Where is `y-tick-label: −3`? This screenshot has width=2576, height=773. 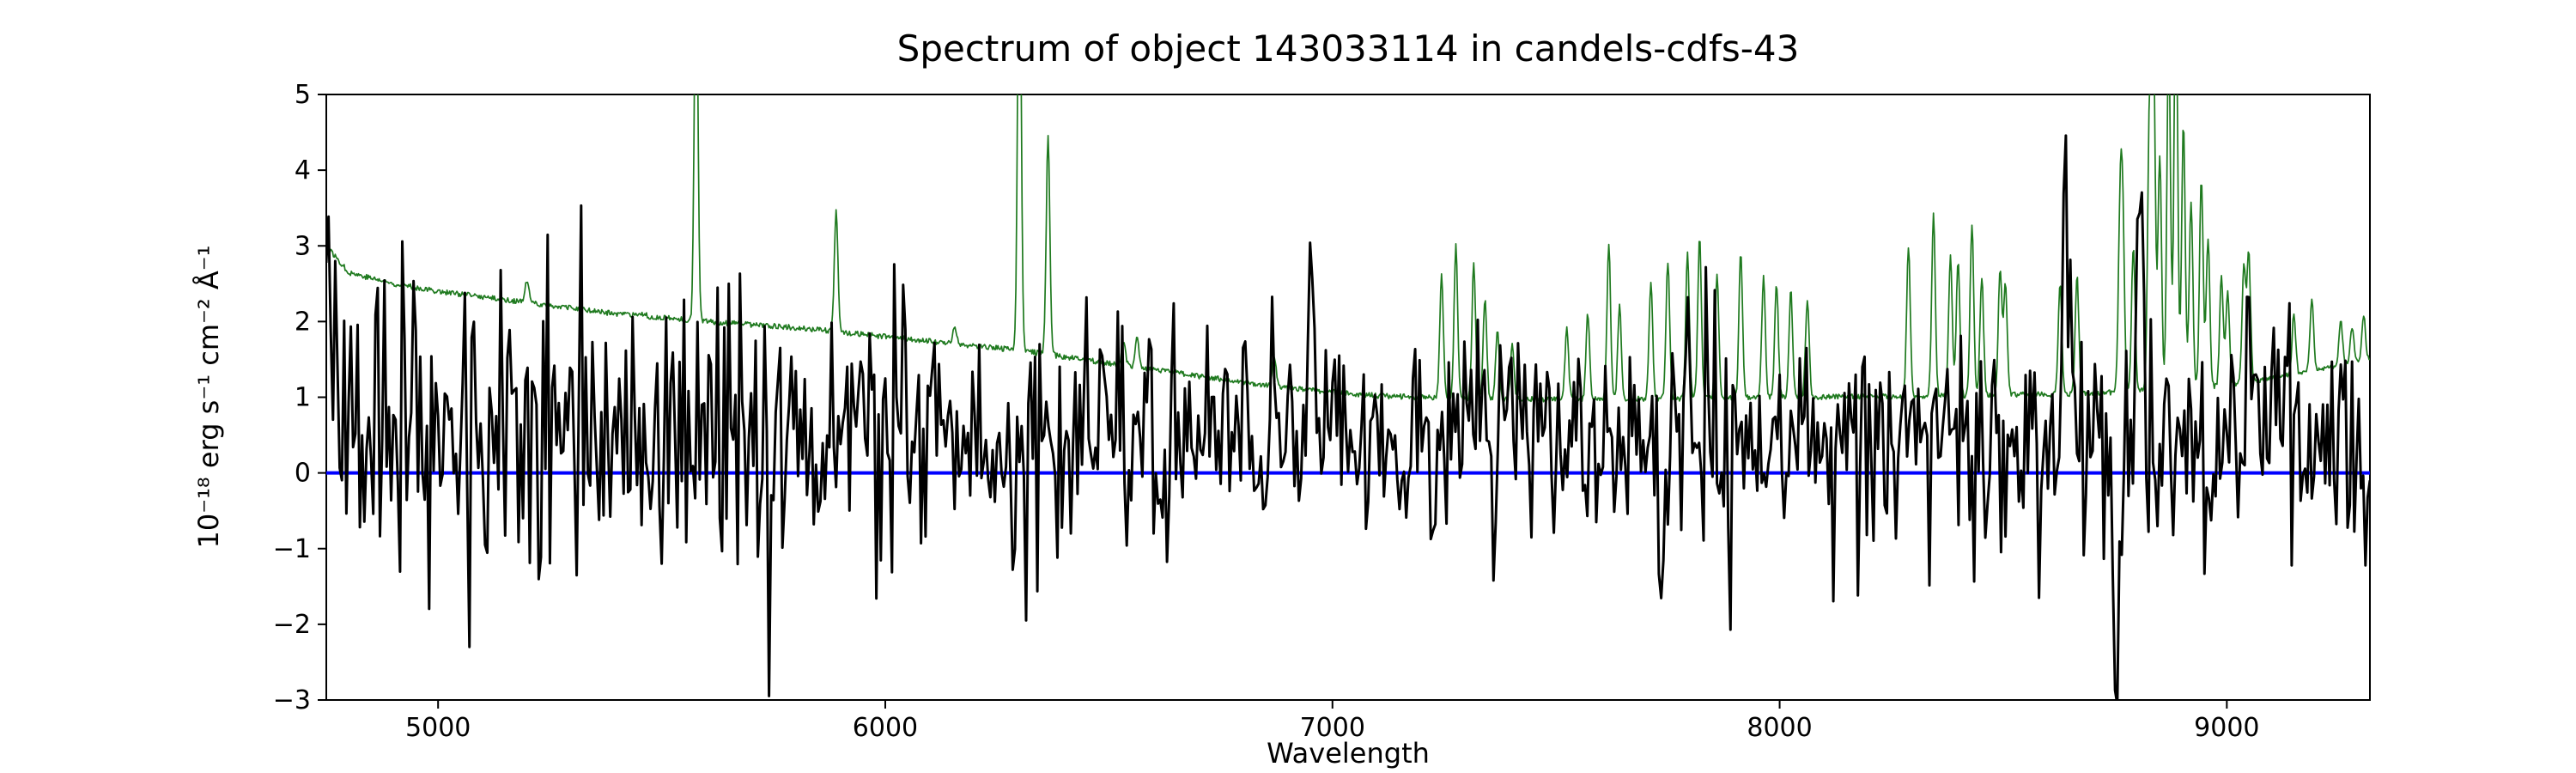
y-tick-label: −3 is located at coordinates (292, 700).